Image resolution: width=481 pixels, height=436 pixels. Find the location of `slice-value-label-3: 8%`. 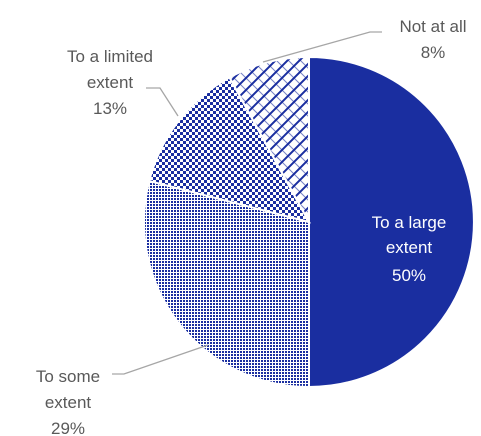

slice-value-label-3: 8% is located at coordinates (433, 52).